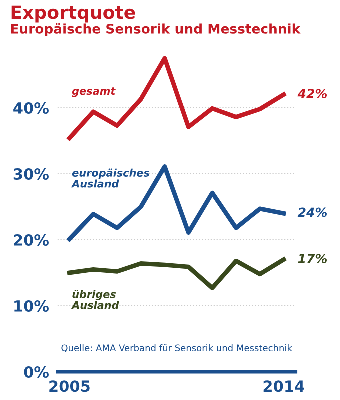  I want to click on data-label: 24%, so click(313, 213).